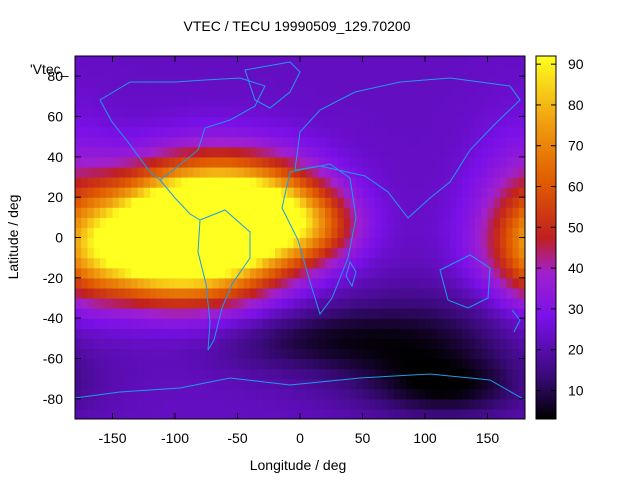 Image resolution: width=640 pixels, height=480 pixels. What do you see at coordinates (53, 278) in the screenshot?
I see `y-tick-label: -20` at bounding box center [53, 278].